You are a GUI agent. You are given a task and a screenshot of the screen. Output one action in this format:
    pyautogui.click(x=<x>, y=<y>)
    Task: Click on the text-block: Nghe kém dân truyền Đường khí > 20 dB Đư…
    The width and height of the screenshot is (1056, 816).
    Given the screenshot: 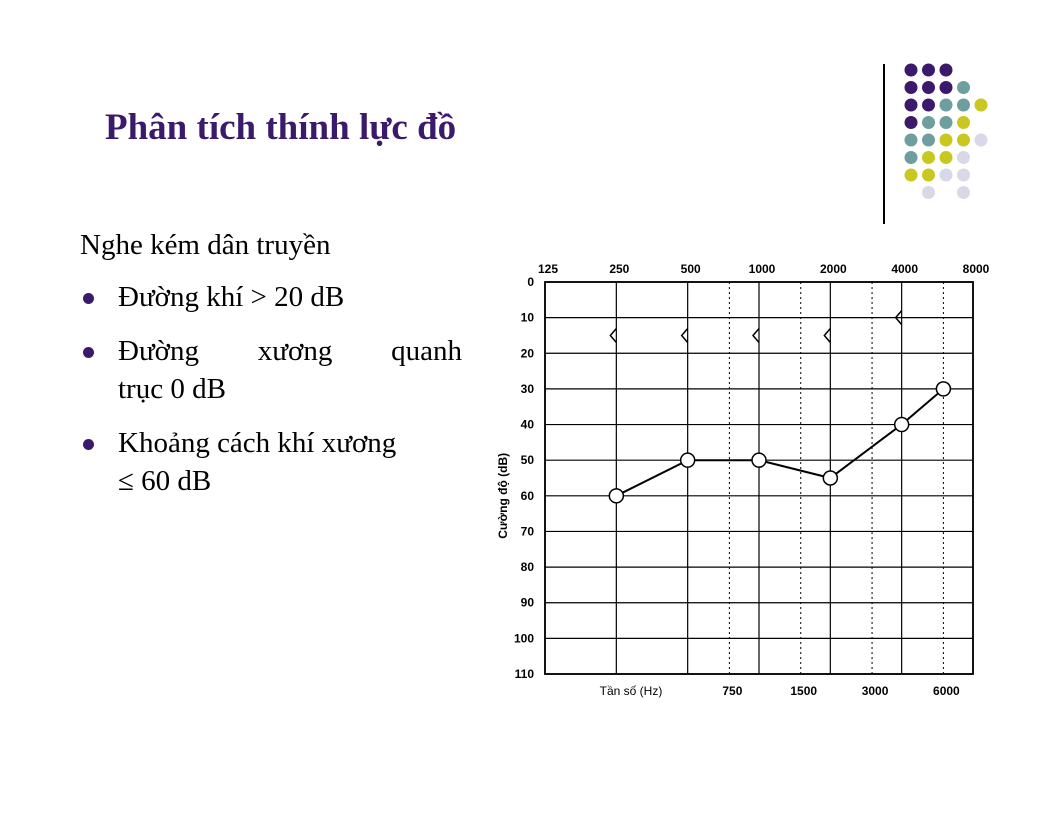 What is the action you would take?
    pyautogui.click(x=271, y=371)
    